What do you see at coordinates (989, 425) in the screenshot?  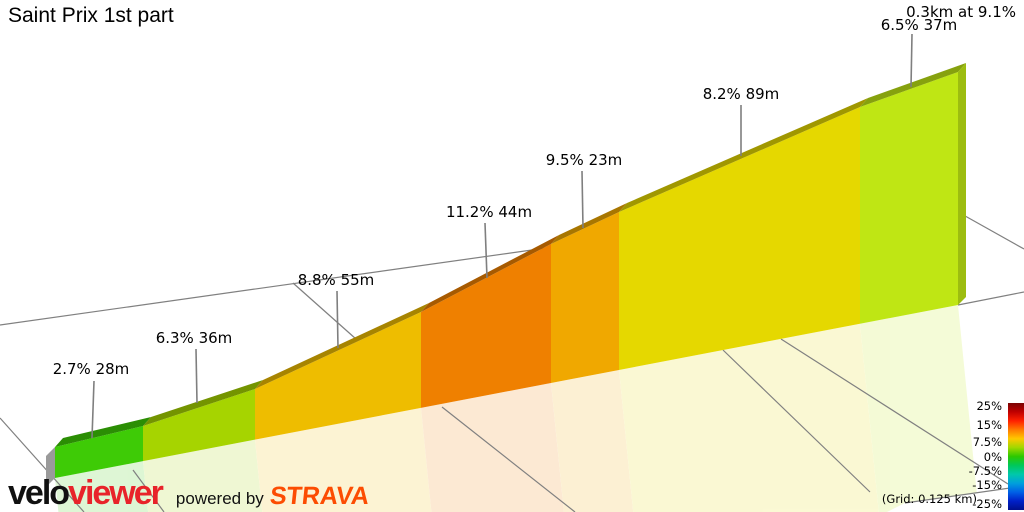 I see `legend-label: 15%` at bounding box center [989, 425].